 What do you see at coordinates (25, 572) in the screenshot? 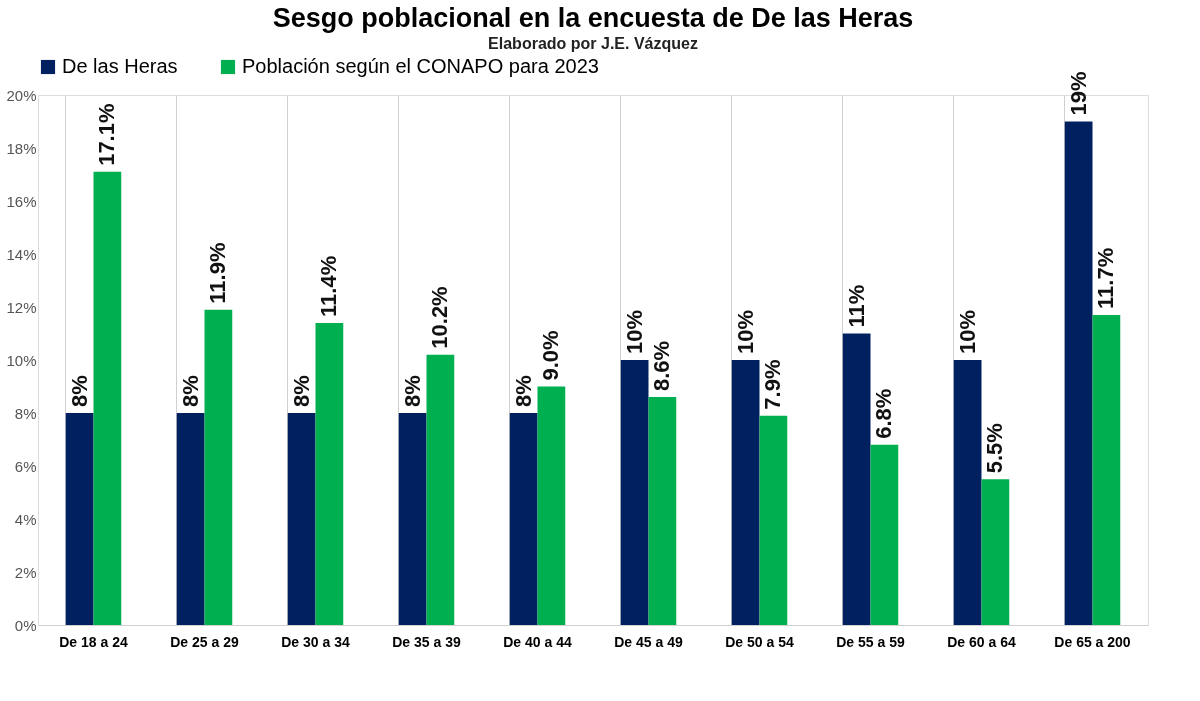
I see `y-tick-label: 2%` at bounding box center [25, 572].